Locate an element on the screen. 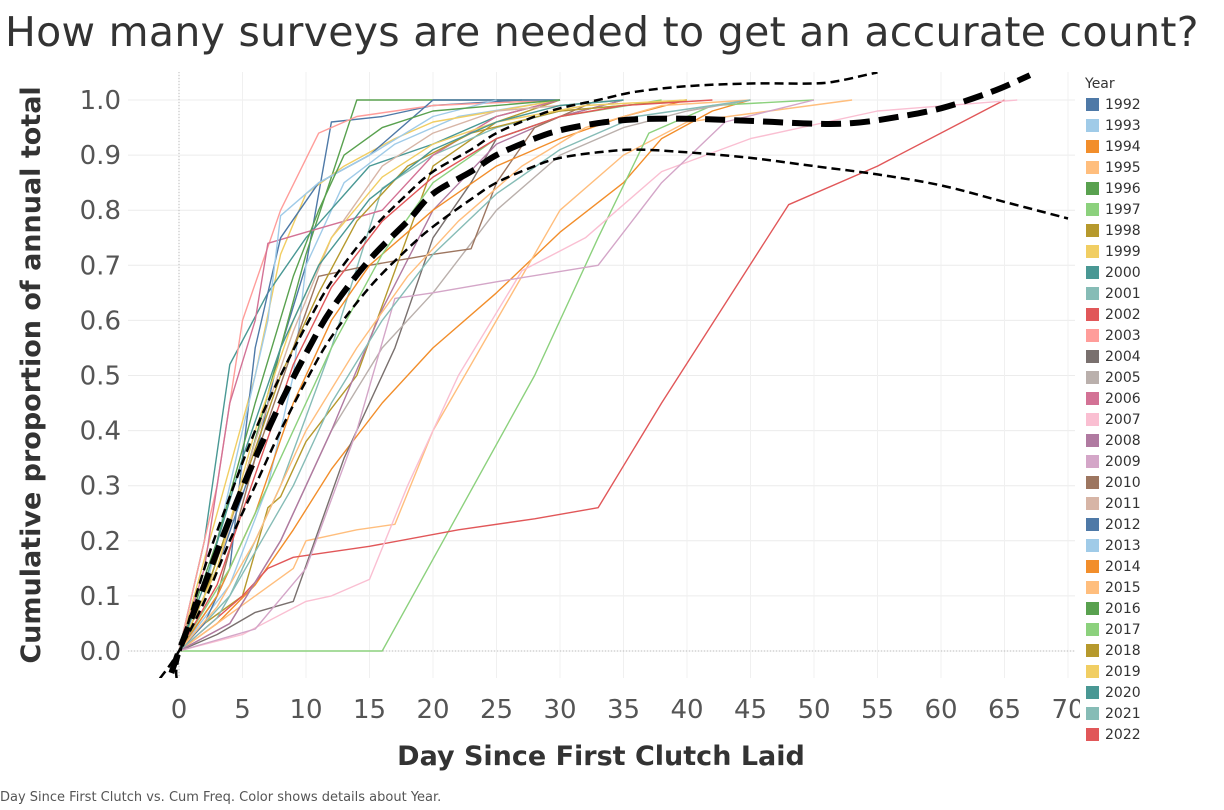 This screenshot has width=1224, height=810. x-tick-label: 30 is located at coordinates (559, 710).